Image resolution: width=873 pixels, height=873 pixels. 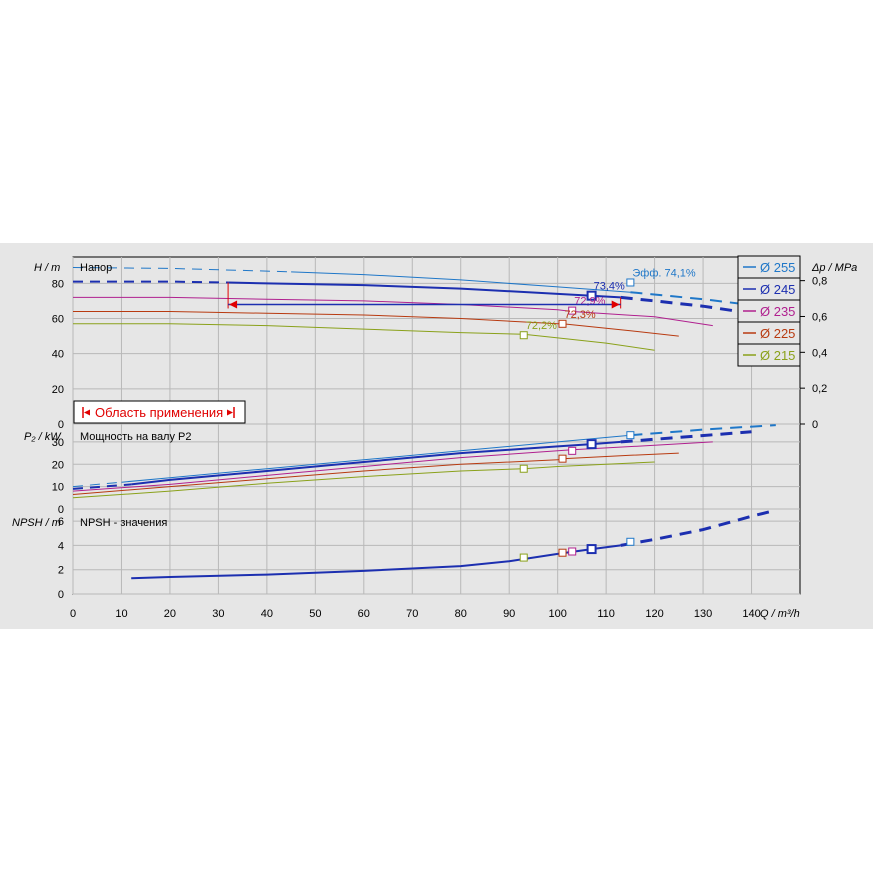 What do you see at coordinates (777, 267) in the screenshot?
I see `legend-label-d255: Ø 255` at bounding box center [777, 267].